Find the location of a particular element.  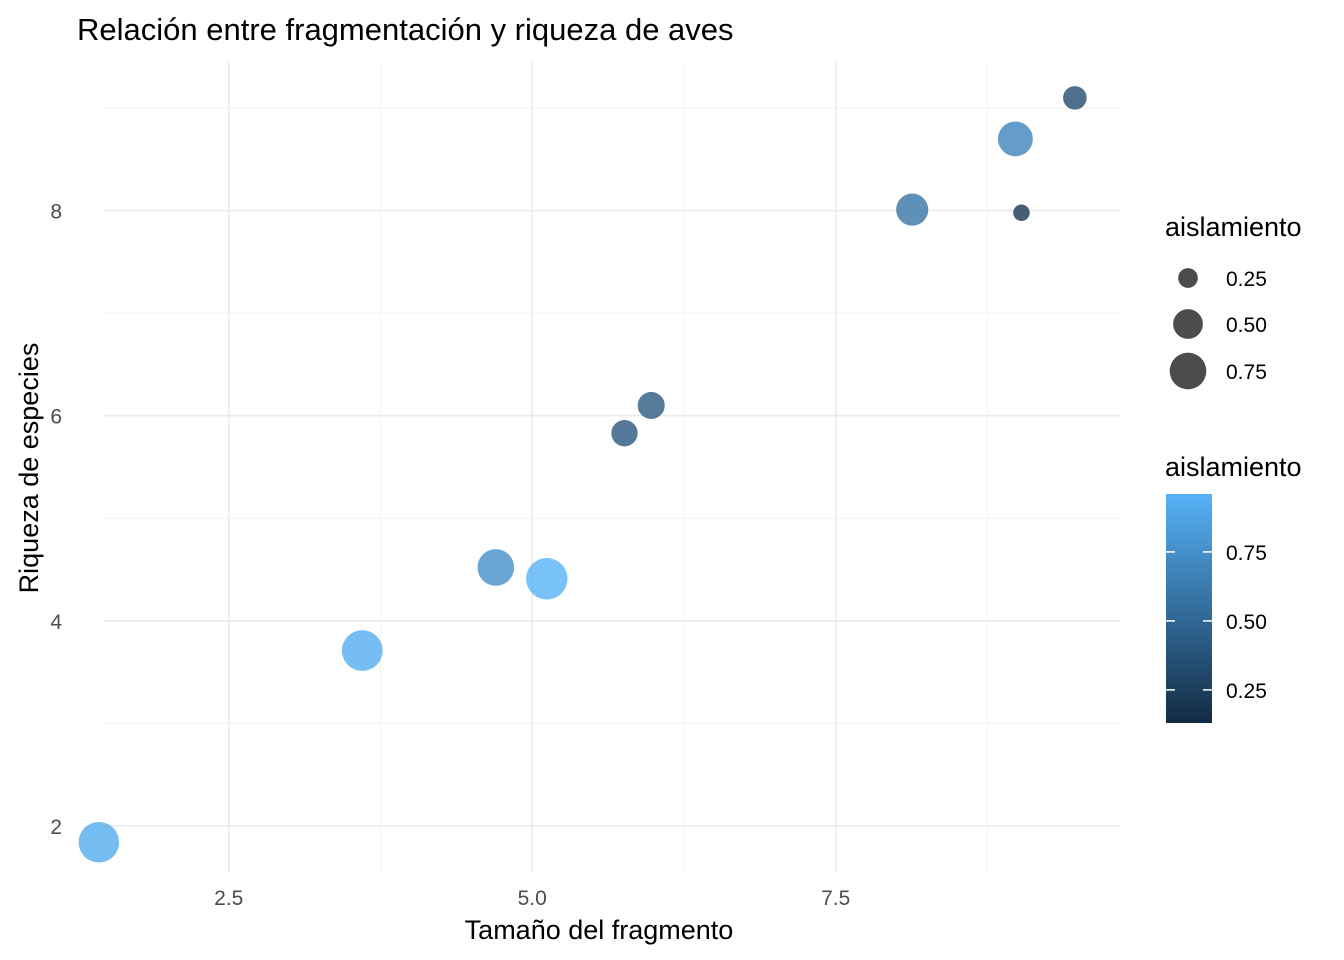

size-legend: aislamiento 0.25 0.50 0.75 is located at coordinates (1233, 301).